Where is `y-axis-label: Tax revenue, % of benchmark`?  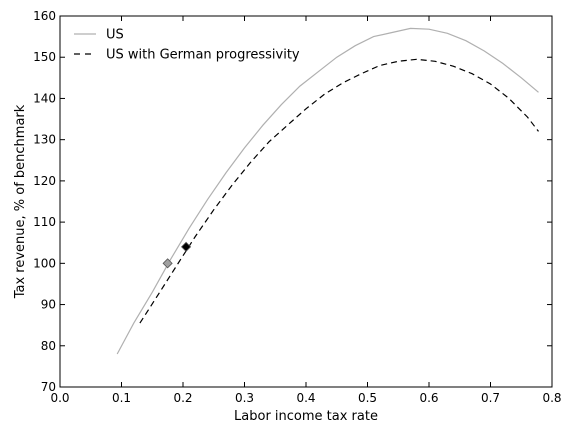
y-axis-label: Tax revenue, % of benchmark is located at coordinates (20, 201).